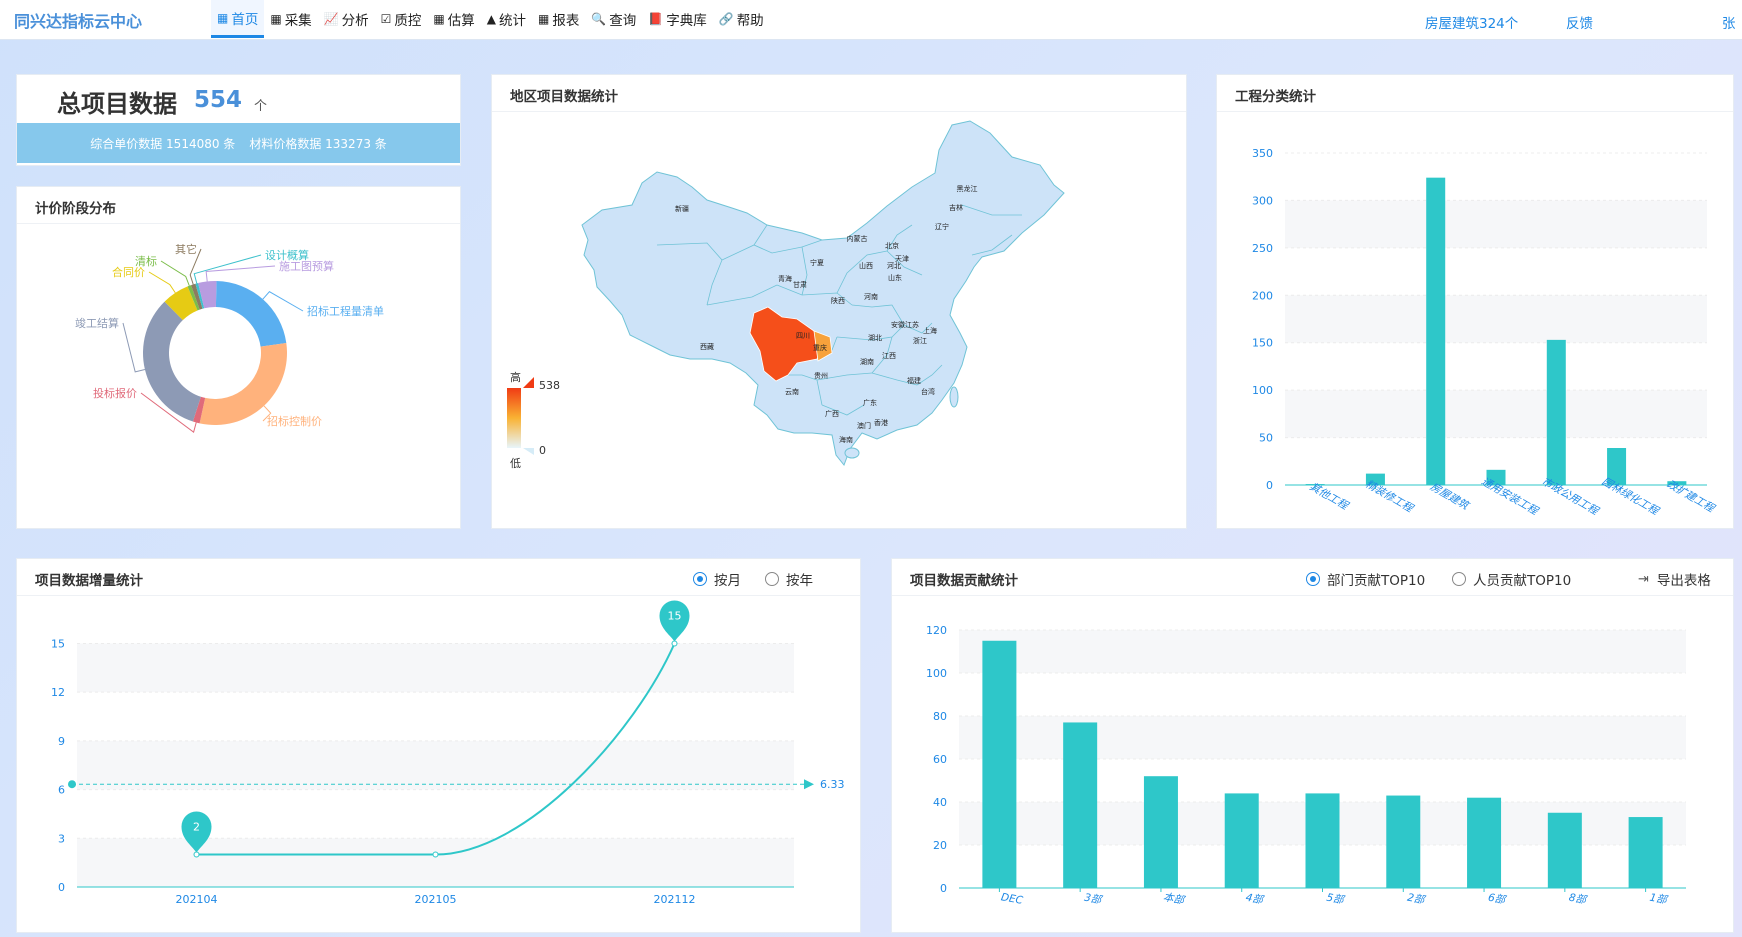 The height and width of the screenshot is (937, 1742). I want to click on map-province-sichuan, so click(787, 344).